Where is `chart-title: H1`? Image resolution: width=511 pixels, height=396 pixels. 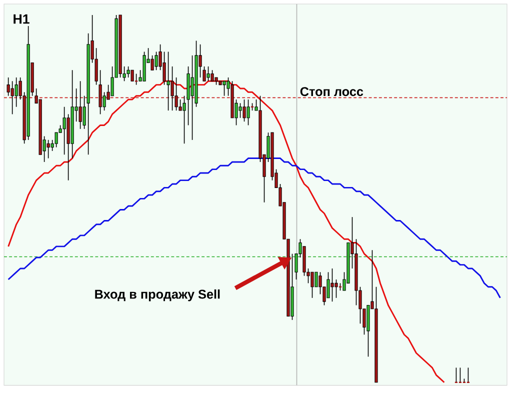
chart-title: H1 is located at coordinates (22, 19).